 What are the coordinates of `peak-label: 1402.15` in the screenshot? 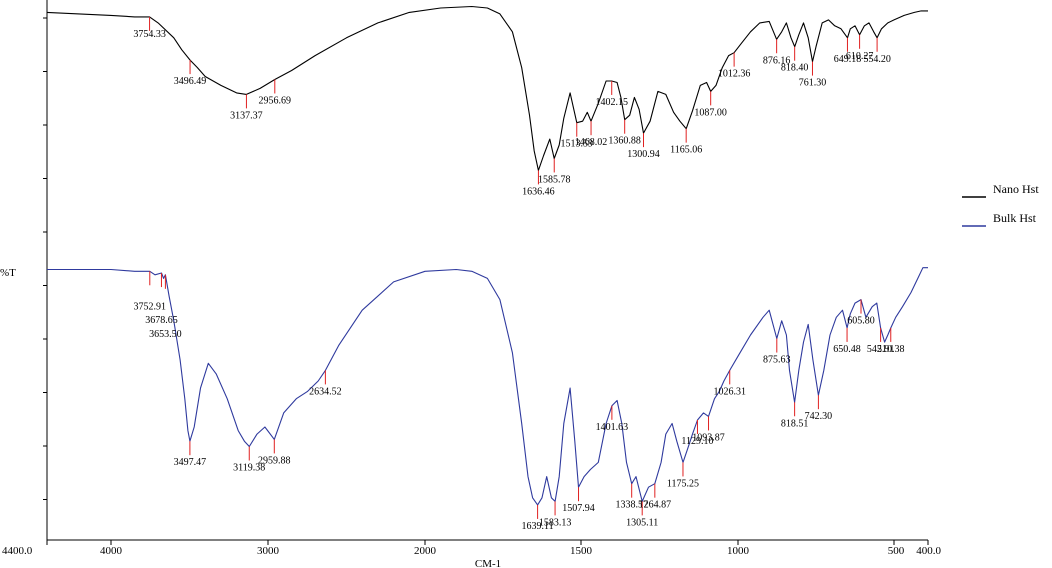 It's located at (611, 102).